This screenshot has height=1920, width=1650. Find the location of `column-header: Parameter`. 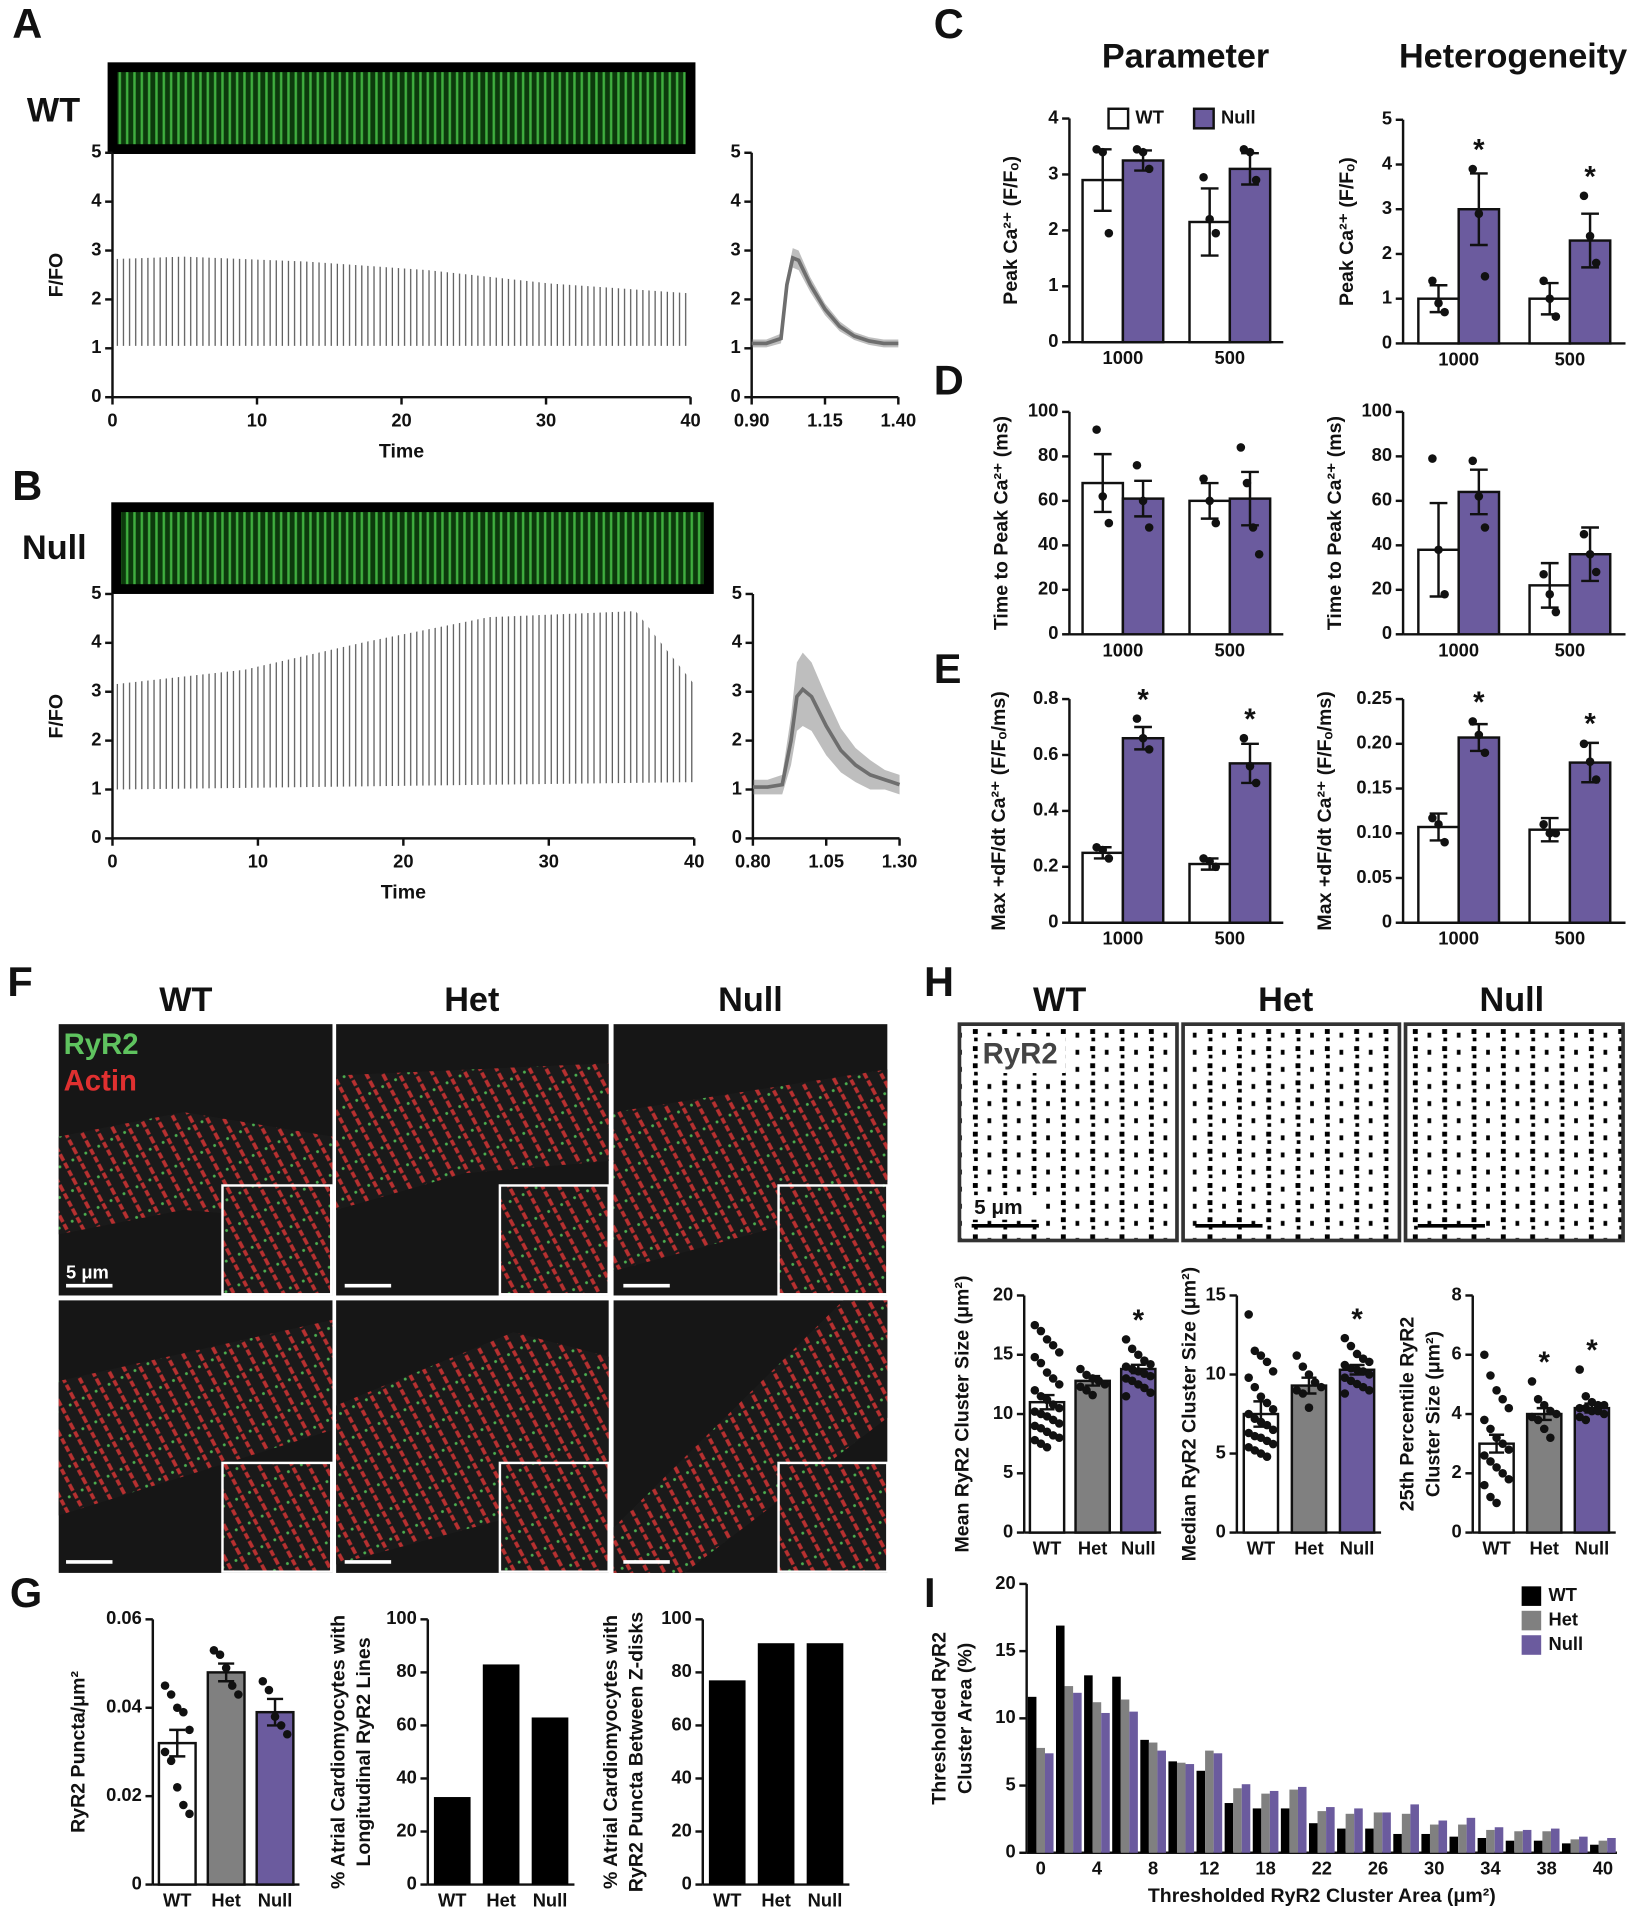

column-header: Parameter is located at coordinates (1185, 57).